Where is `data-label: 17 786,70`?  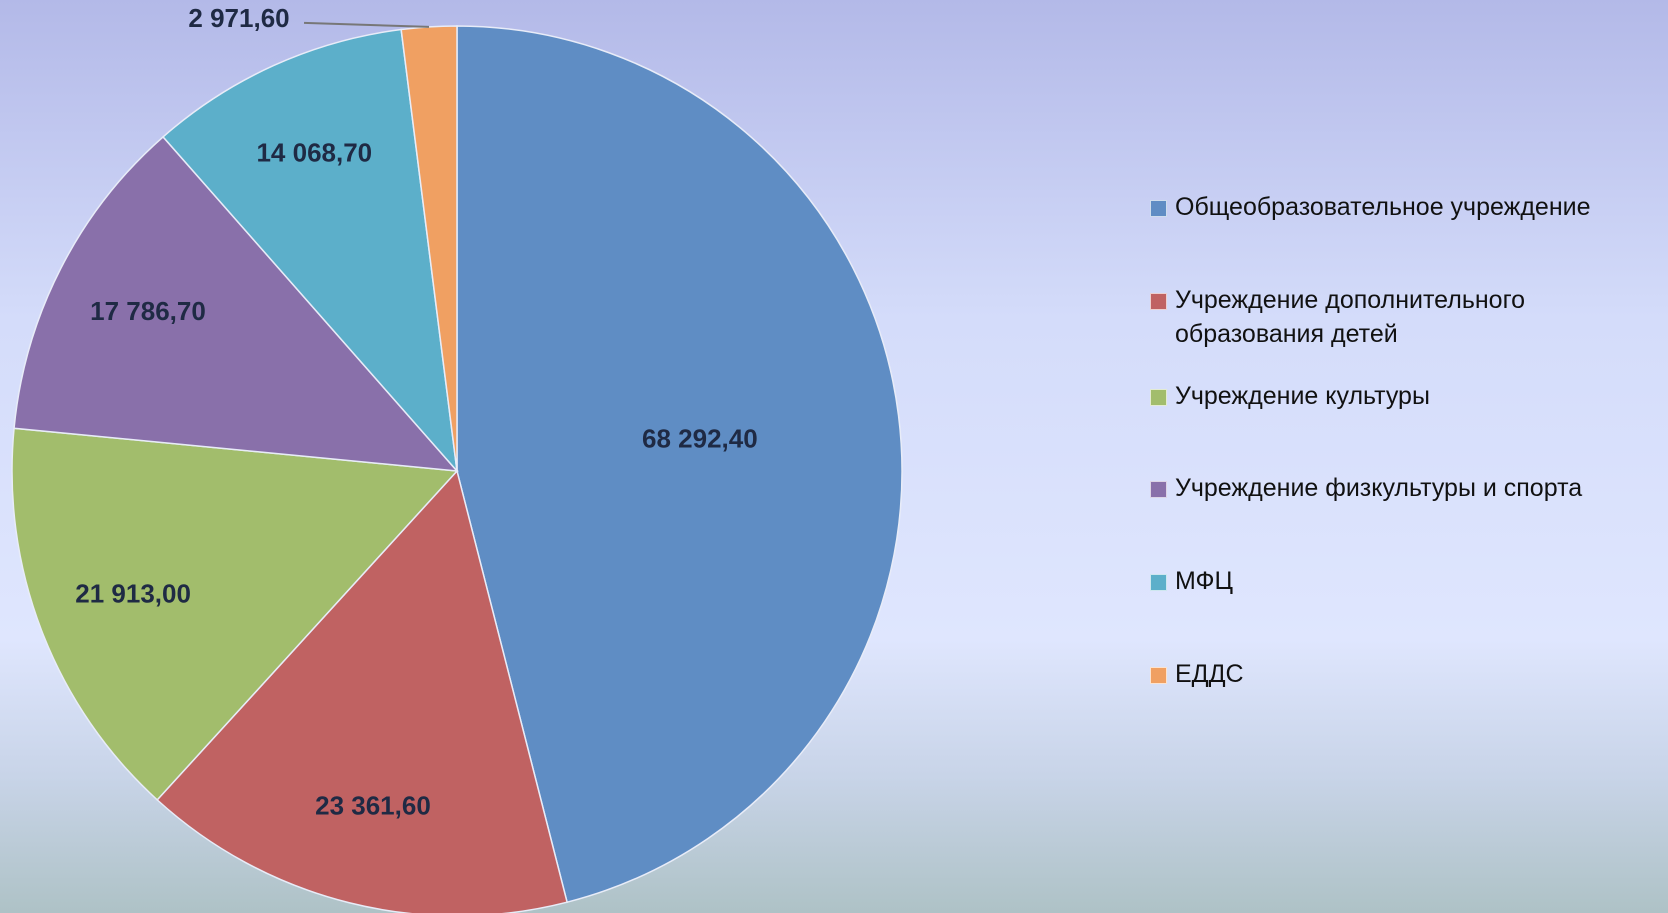
data-label: 17 786,70 is located at coordinates (148, 311).